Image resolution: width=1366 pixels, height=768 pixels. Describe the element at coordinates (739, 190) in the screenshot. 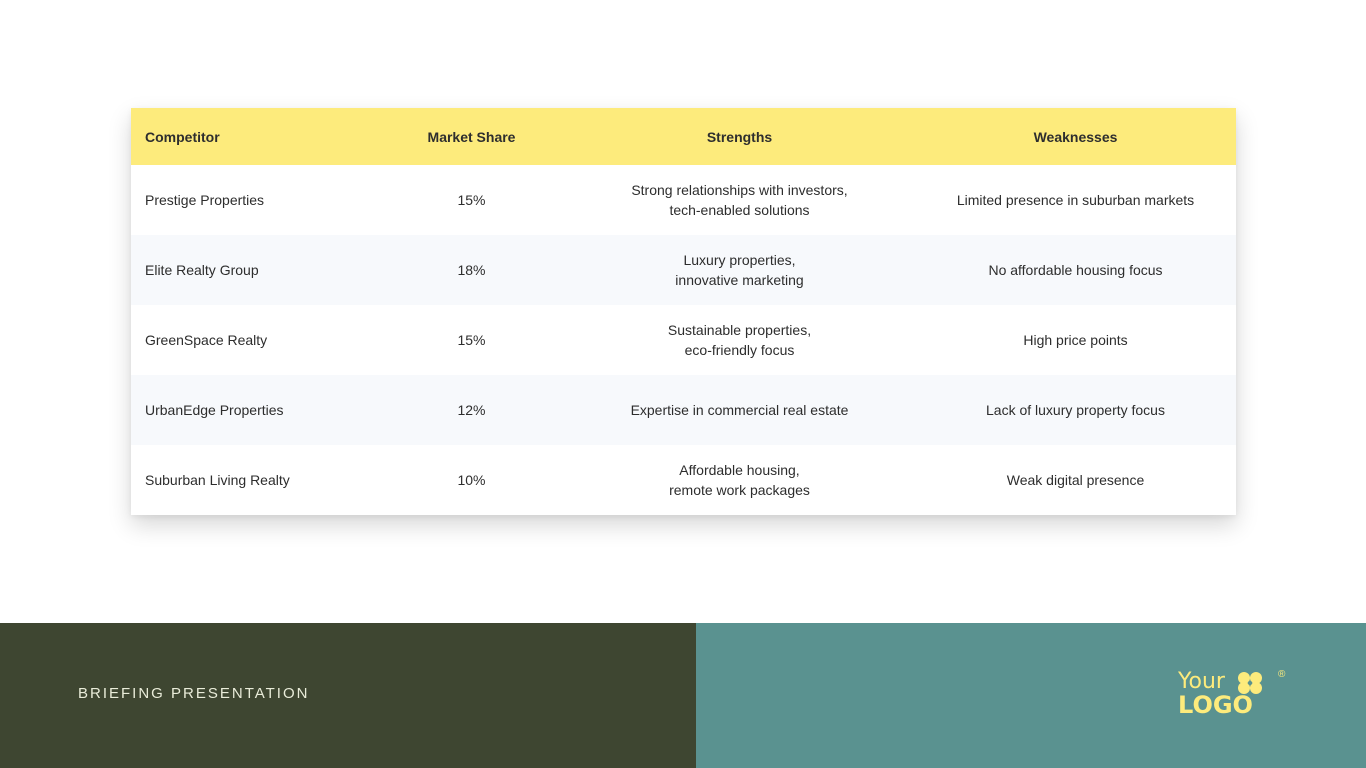

I see `strength-line: Strong relationships with investors,` at that location.